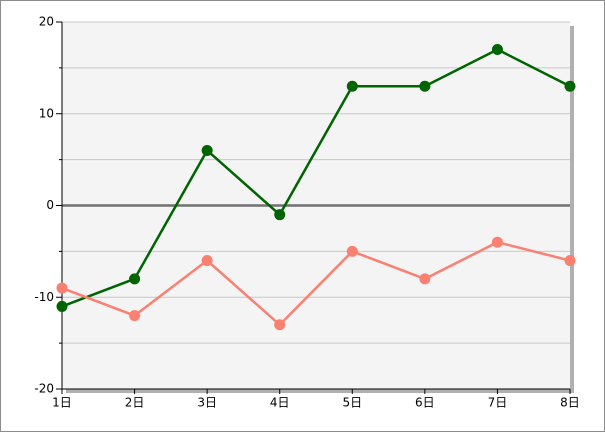 This screenshot has width=605, height=432. Describe the element at coordinates (352, 403) in the screenshot. I see `x-tick-label: 5日` at that location.